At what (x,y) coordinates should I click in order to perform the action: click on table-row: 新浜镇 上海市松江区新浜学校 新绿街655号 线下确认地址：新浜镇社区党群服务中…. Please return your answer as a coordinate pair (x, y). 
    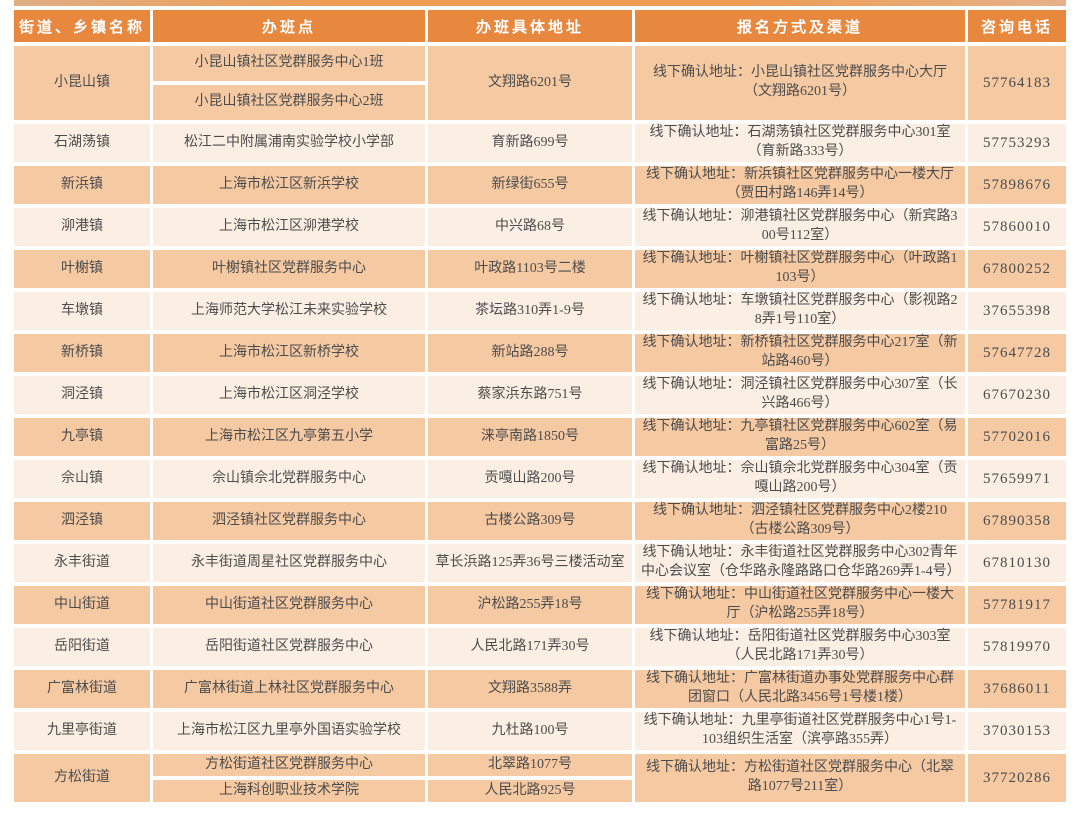
    Looking at the image, I should click on (540, 185).